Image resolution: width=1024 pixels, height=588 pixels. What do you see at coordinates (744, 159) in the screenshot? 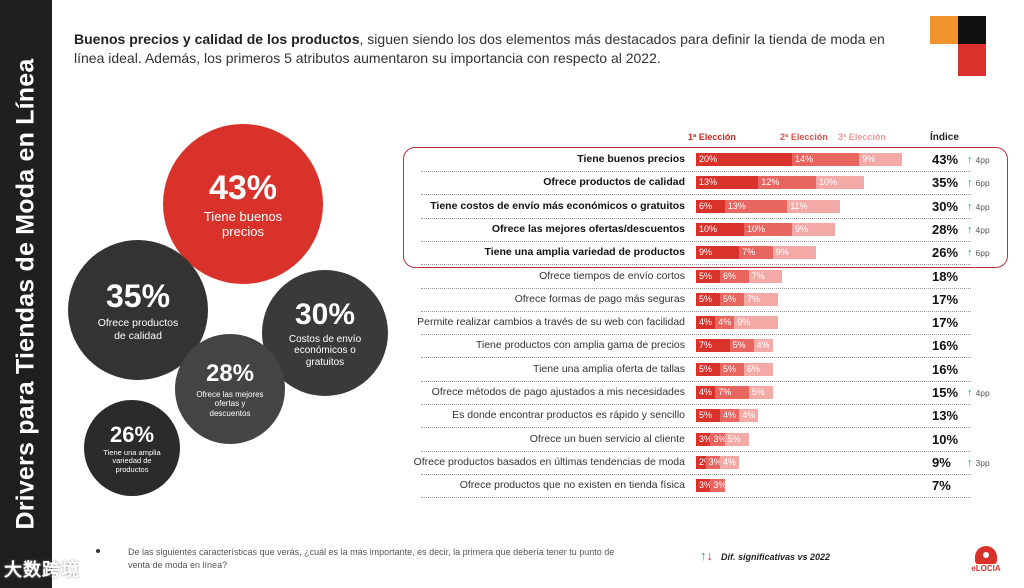
I see `bar-segment-choice-1: 20%` at bounding box center [744, 159].